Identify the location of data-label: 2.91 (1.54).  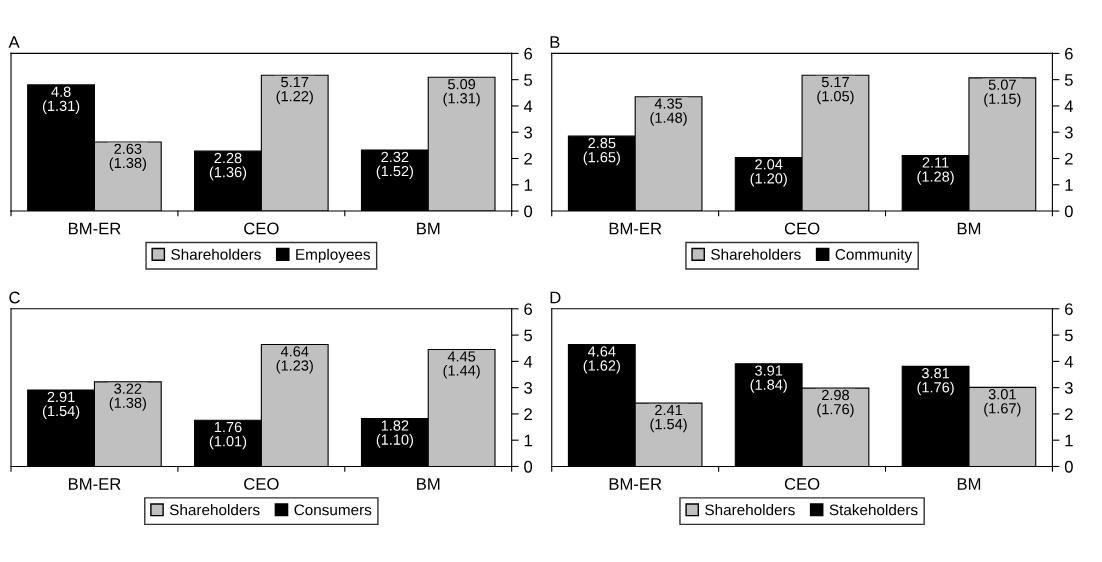
(61, 405).